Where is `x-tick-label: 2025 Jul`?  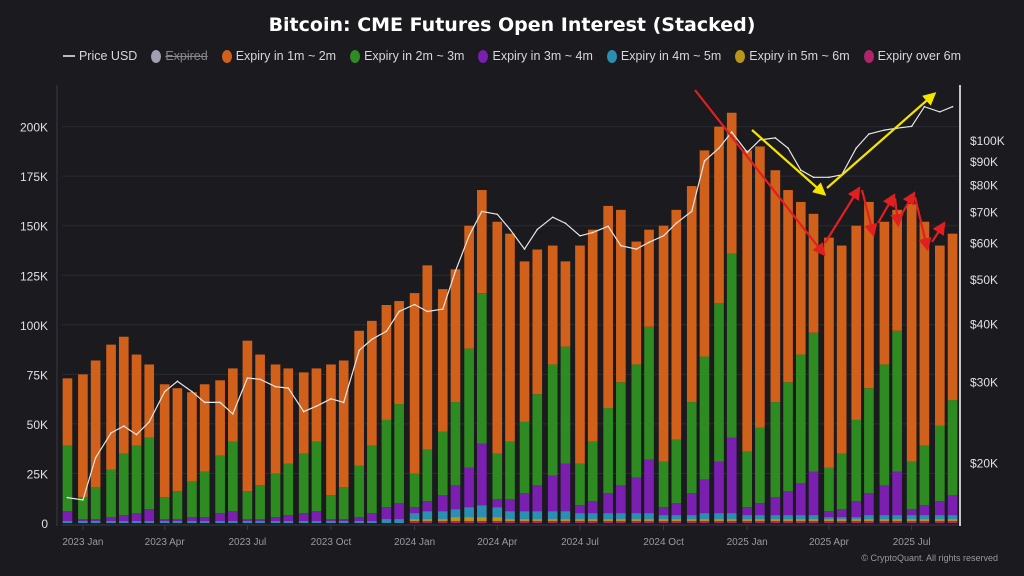
x-tick-label: 2025 Jul is located at coordinates (912, 542).